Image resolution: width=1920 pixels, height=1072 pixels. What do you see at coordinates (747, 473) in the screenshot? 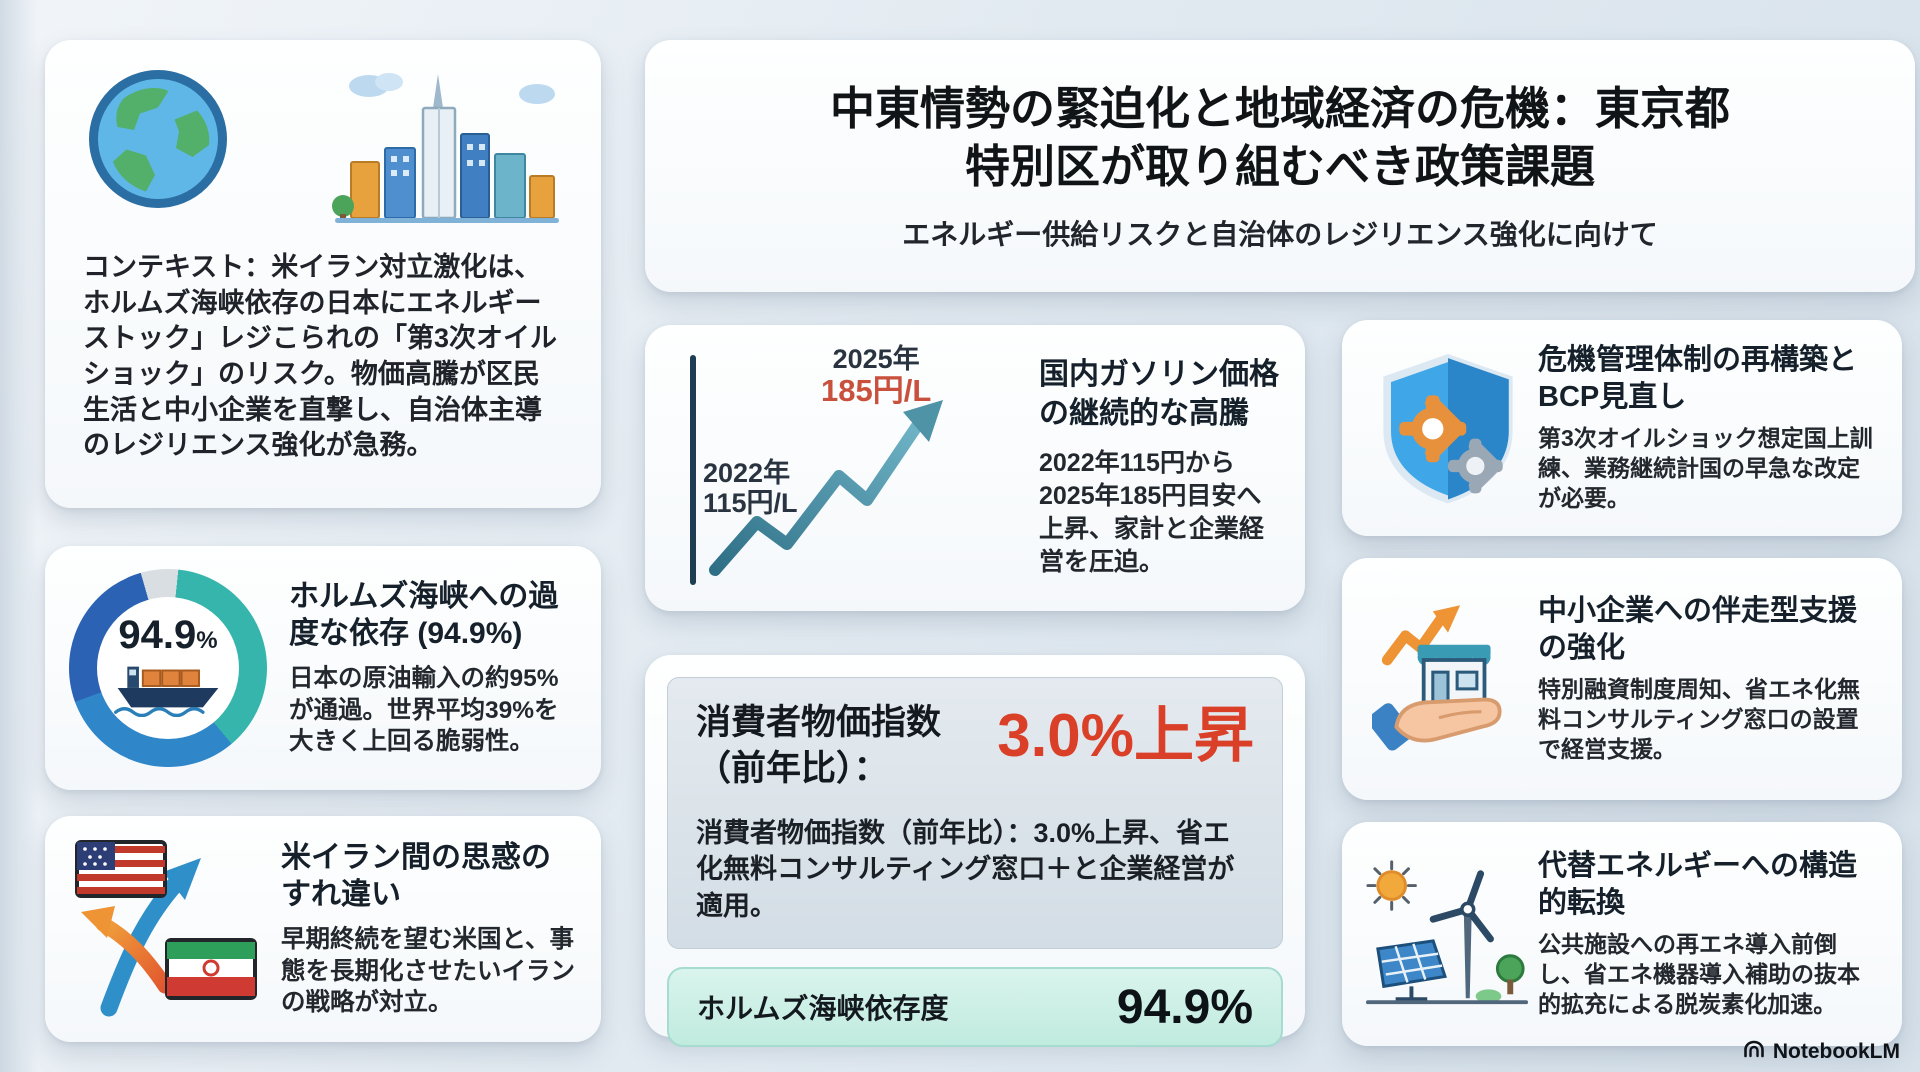
I see `chart-start-year: 2022年` at bounding box center [747, 473].